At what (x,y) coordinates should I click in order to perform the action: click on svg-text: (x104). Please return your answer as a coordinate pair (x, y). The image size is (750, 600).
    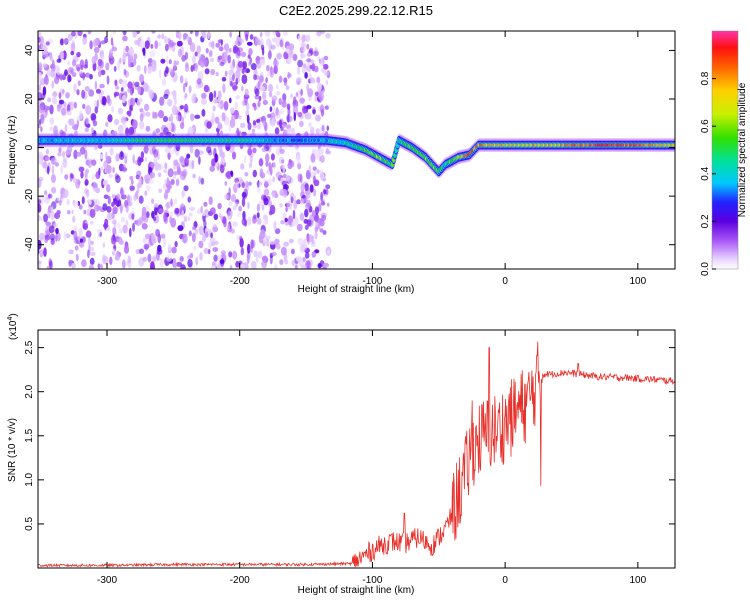
    Looking at the image, I should click on (13, 326).